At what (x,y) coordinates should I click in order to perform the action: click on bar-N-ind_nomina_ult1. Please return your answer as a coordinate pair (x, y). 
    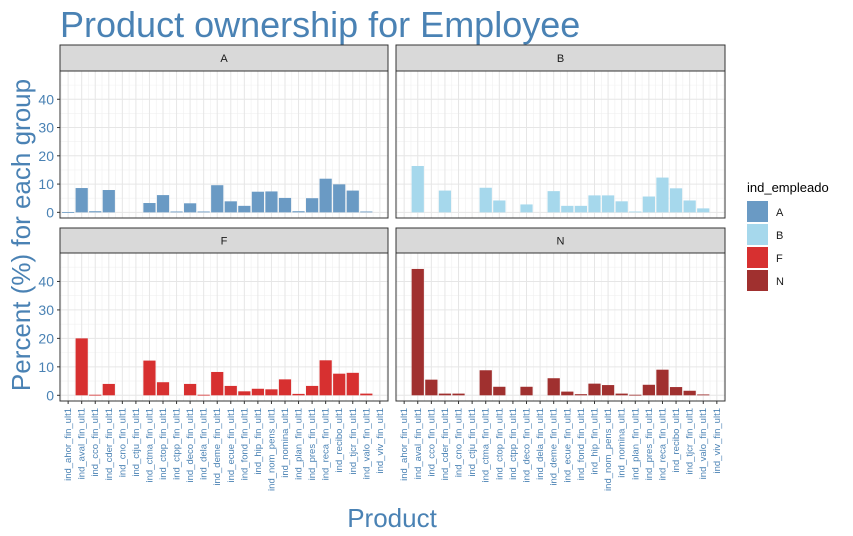
    Looking at the image, I should click on (621, 394).